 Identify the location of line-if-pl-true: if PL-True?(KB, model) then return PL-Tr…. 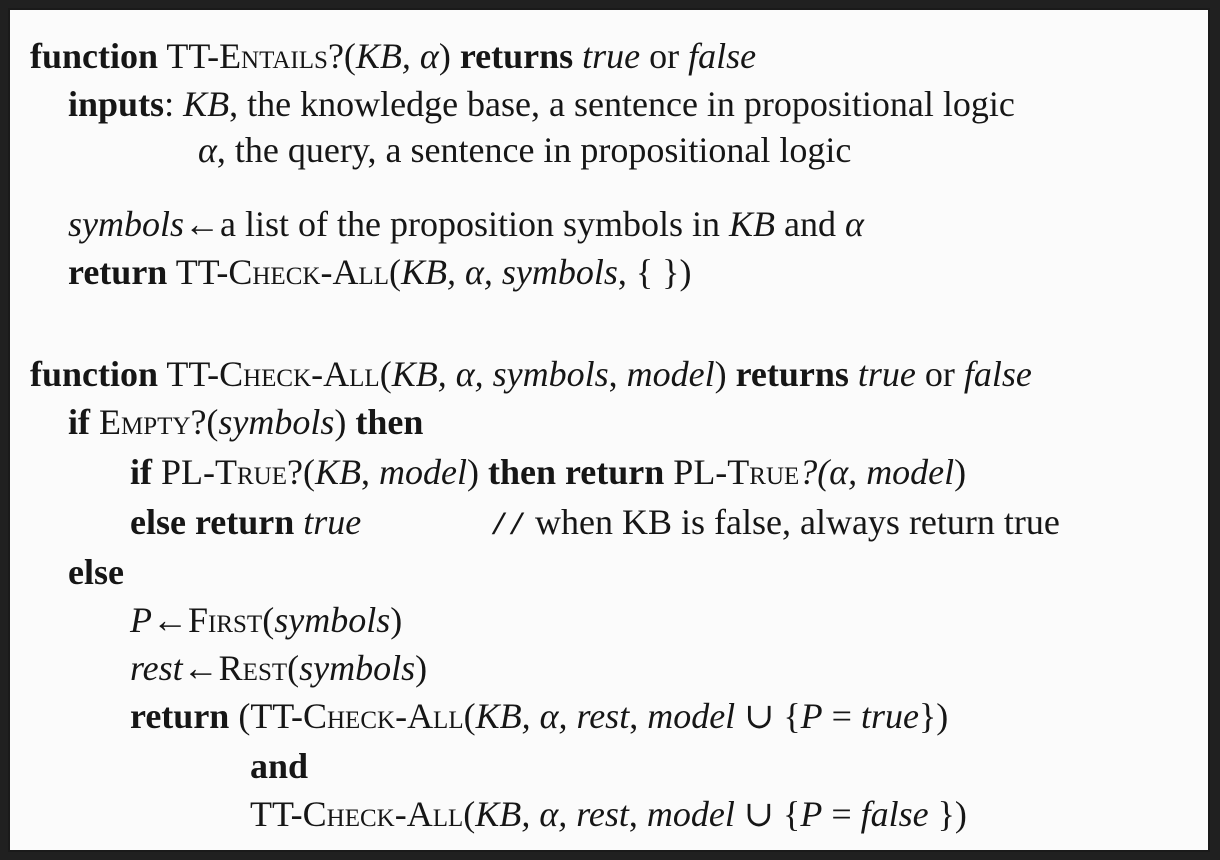
(548, 472).